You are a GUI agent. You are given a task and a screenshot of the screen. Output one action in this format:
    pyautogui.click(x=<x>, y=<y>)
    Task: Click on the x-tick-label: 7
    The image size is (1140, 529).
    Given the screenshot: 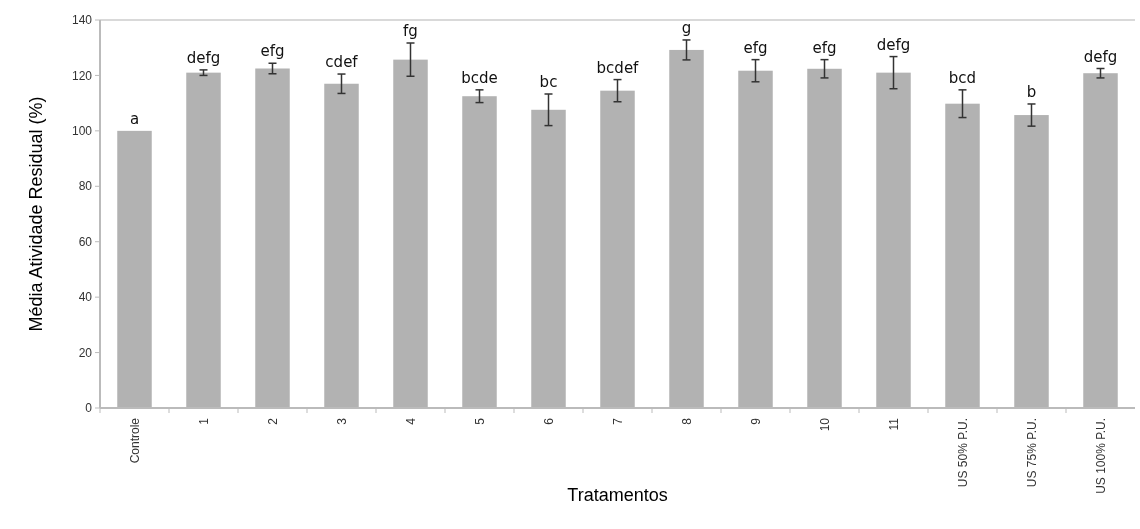 What is the action you would take?
    pyautogui.click(x=617, y=421)
    